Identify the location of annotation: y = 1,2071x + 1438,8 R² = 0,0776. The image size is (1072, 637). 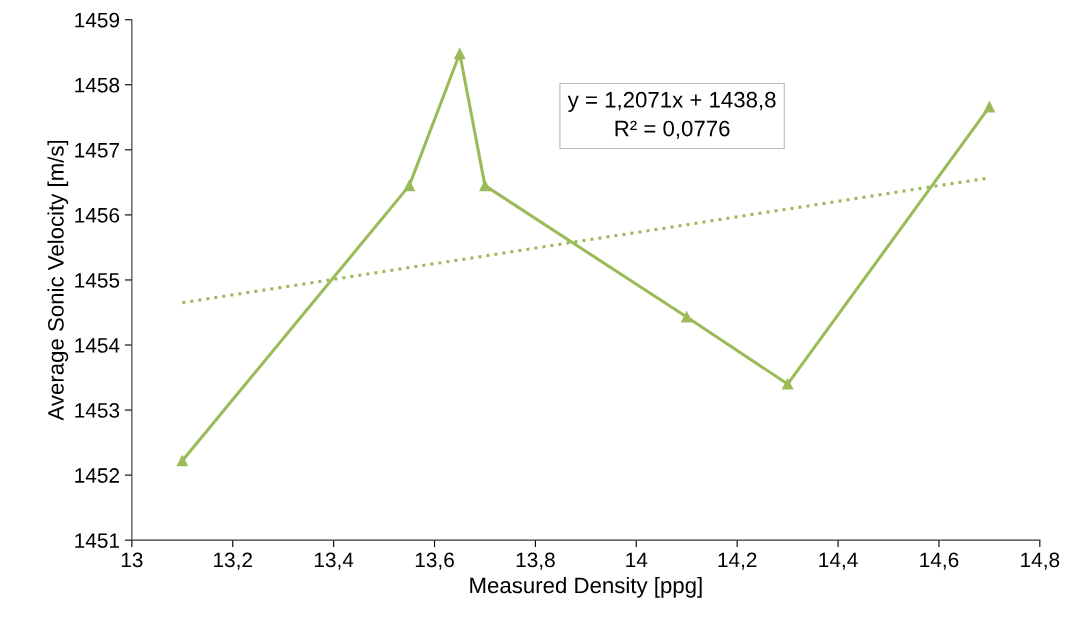
(671, 115).